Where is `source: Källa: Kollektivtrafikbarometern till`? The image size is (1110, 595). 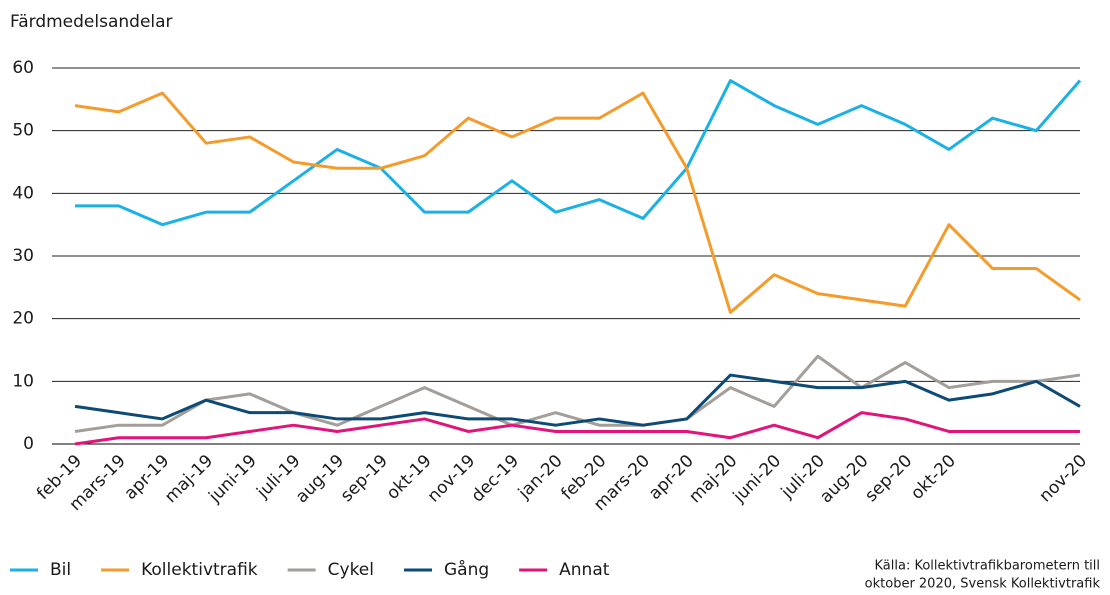 source: Källa: Kollektivtrafikbarometern till is located at coordinates (987, 566).